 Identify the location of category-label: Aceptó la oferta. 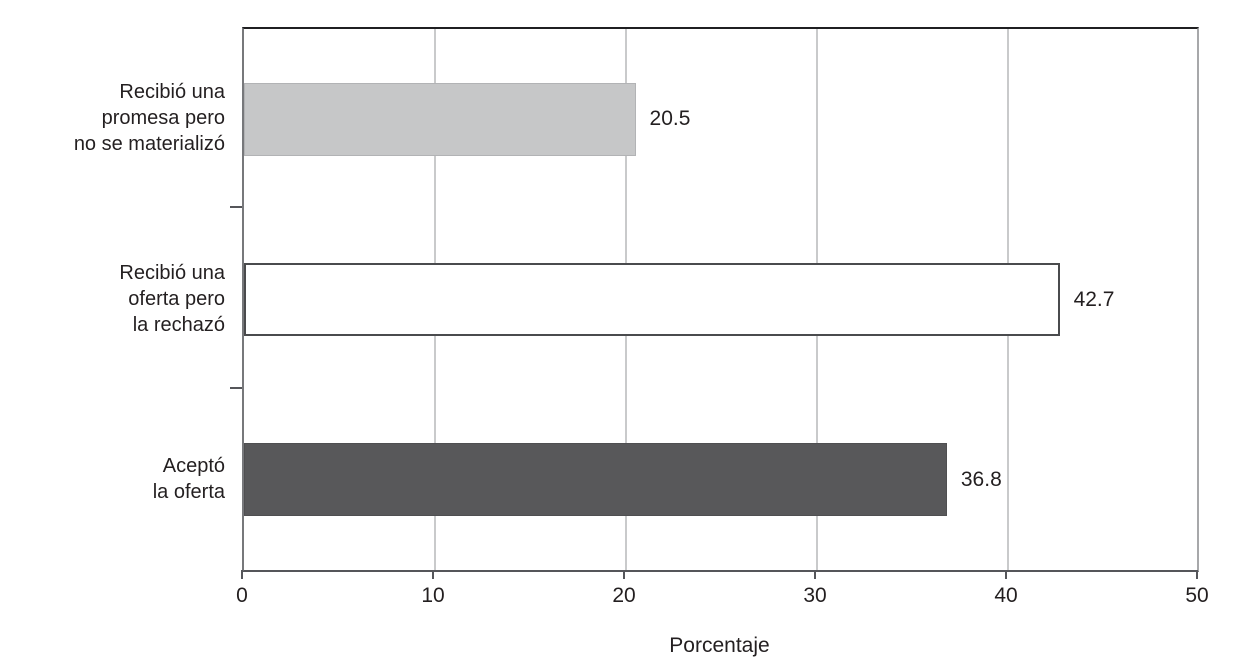
(188, 478).